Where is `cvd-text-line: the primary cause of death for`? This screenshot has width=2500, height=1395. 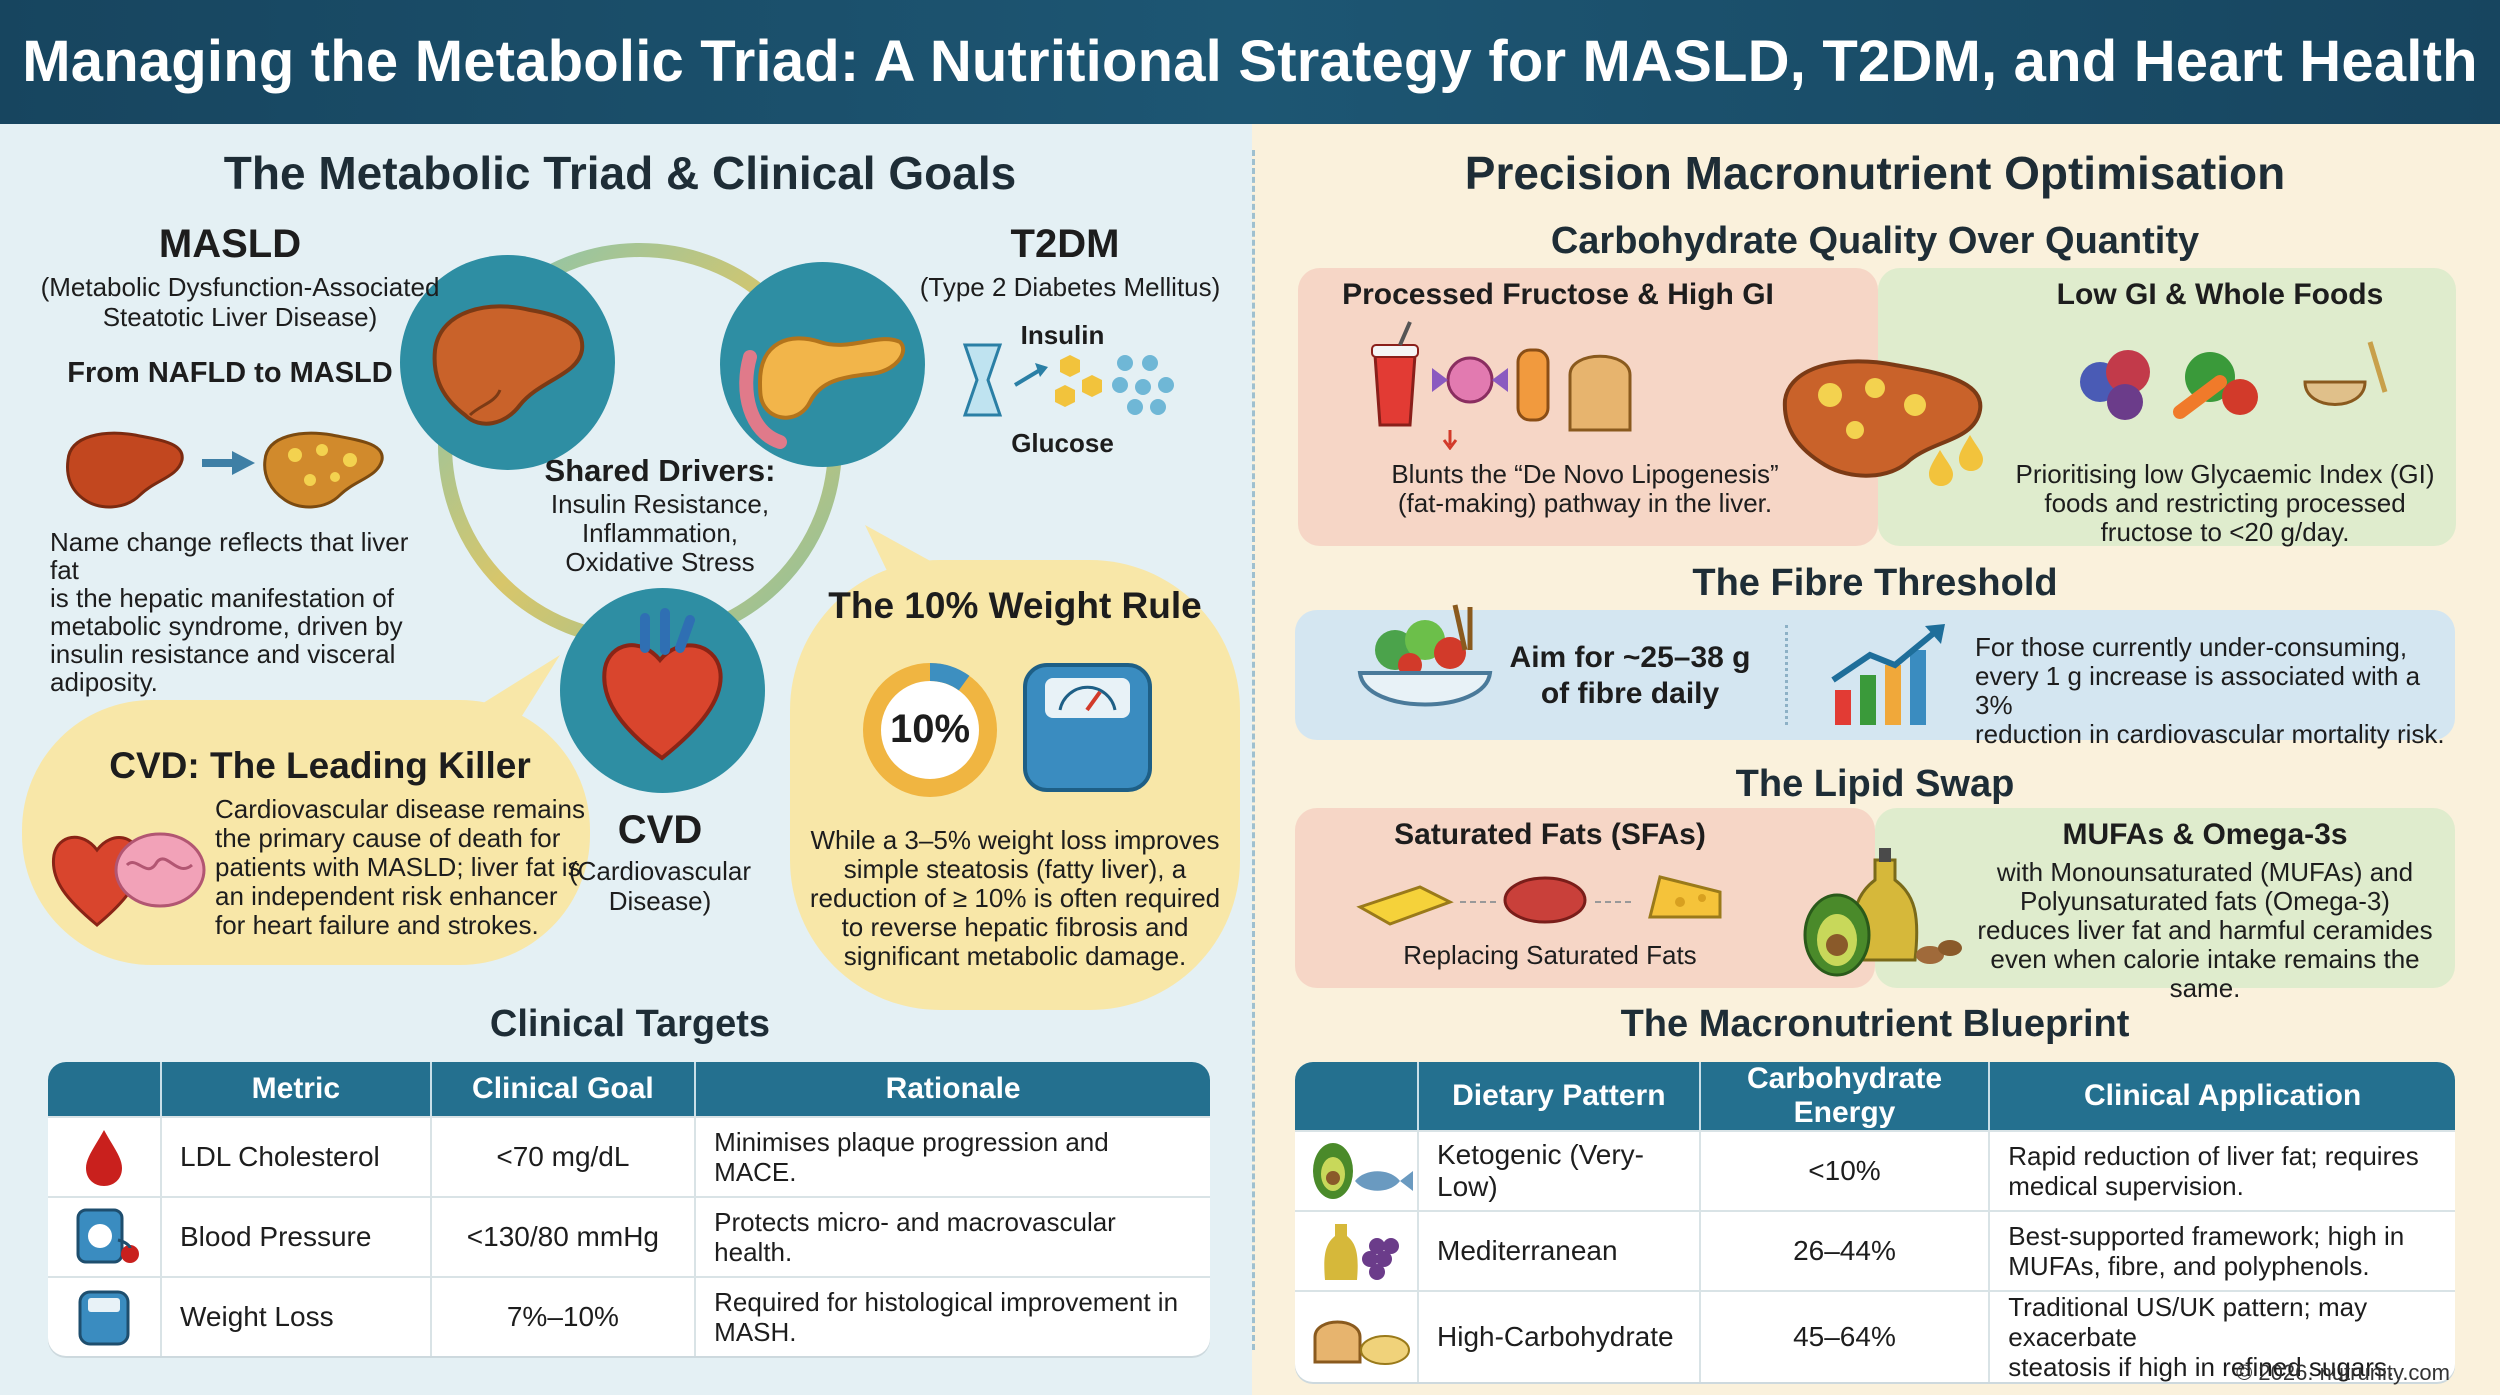 cvd-text-line: the primary cause of death for is located at coordinates (388, 838).